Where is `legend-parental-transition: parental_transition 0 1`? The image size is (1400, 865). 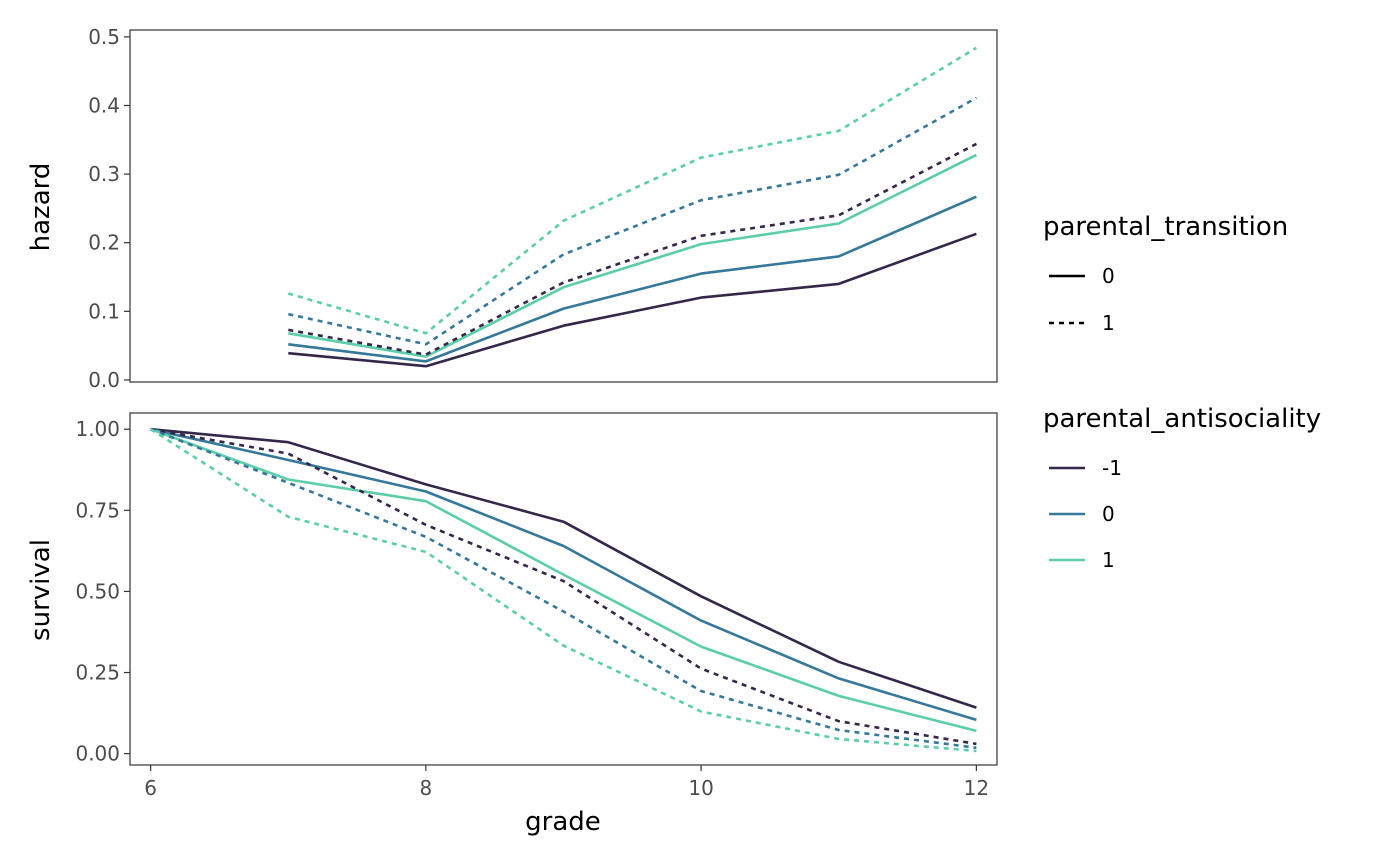 legend-parental-transition: parental_transition 0 1 is located at coordinates (1165, 273).